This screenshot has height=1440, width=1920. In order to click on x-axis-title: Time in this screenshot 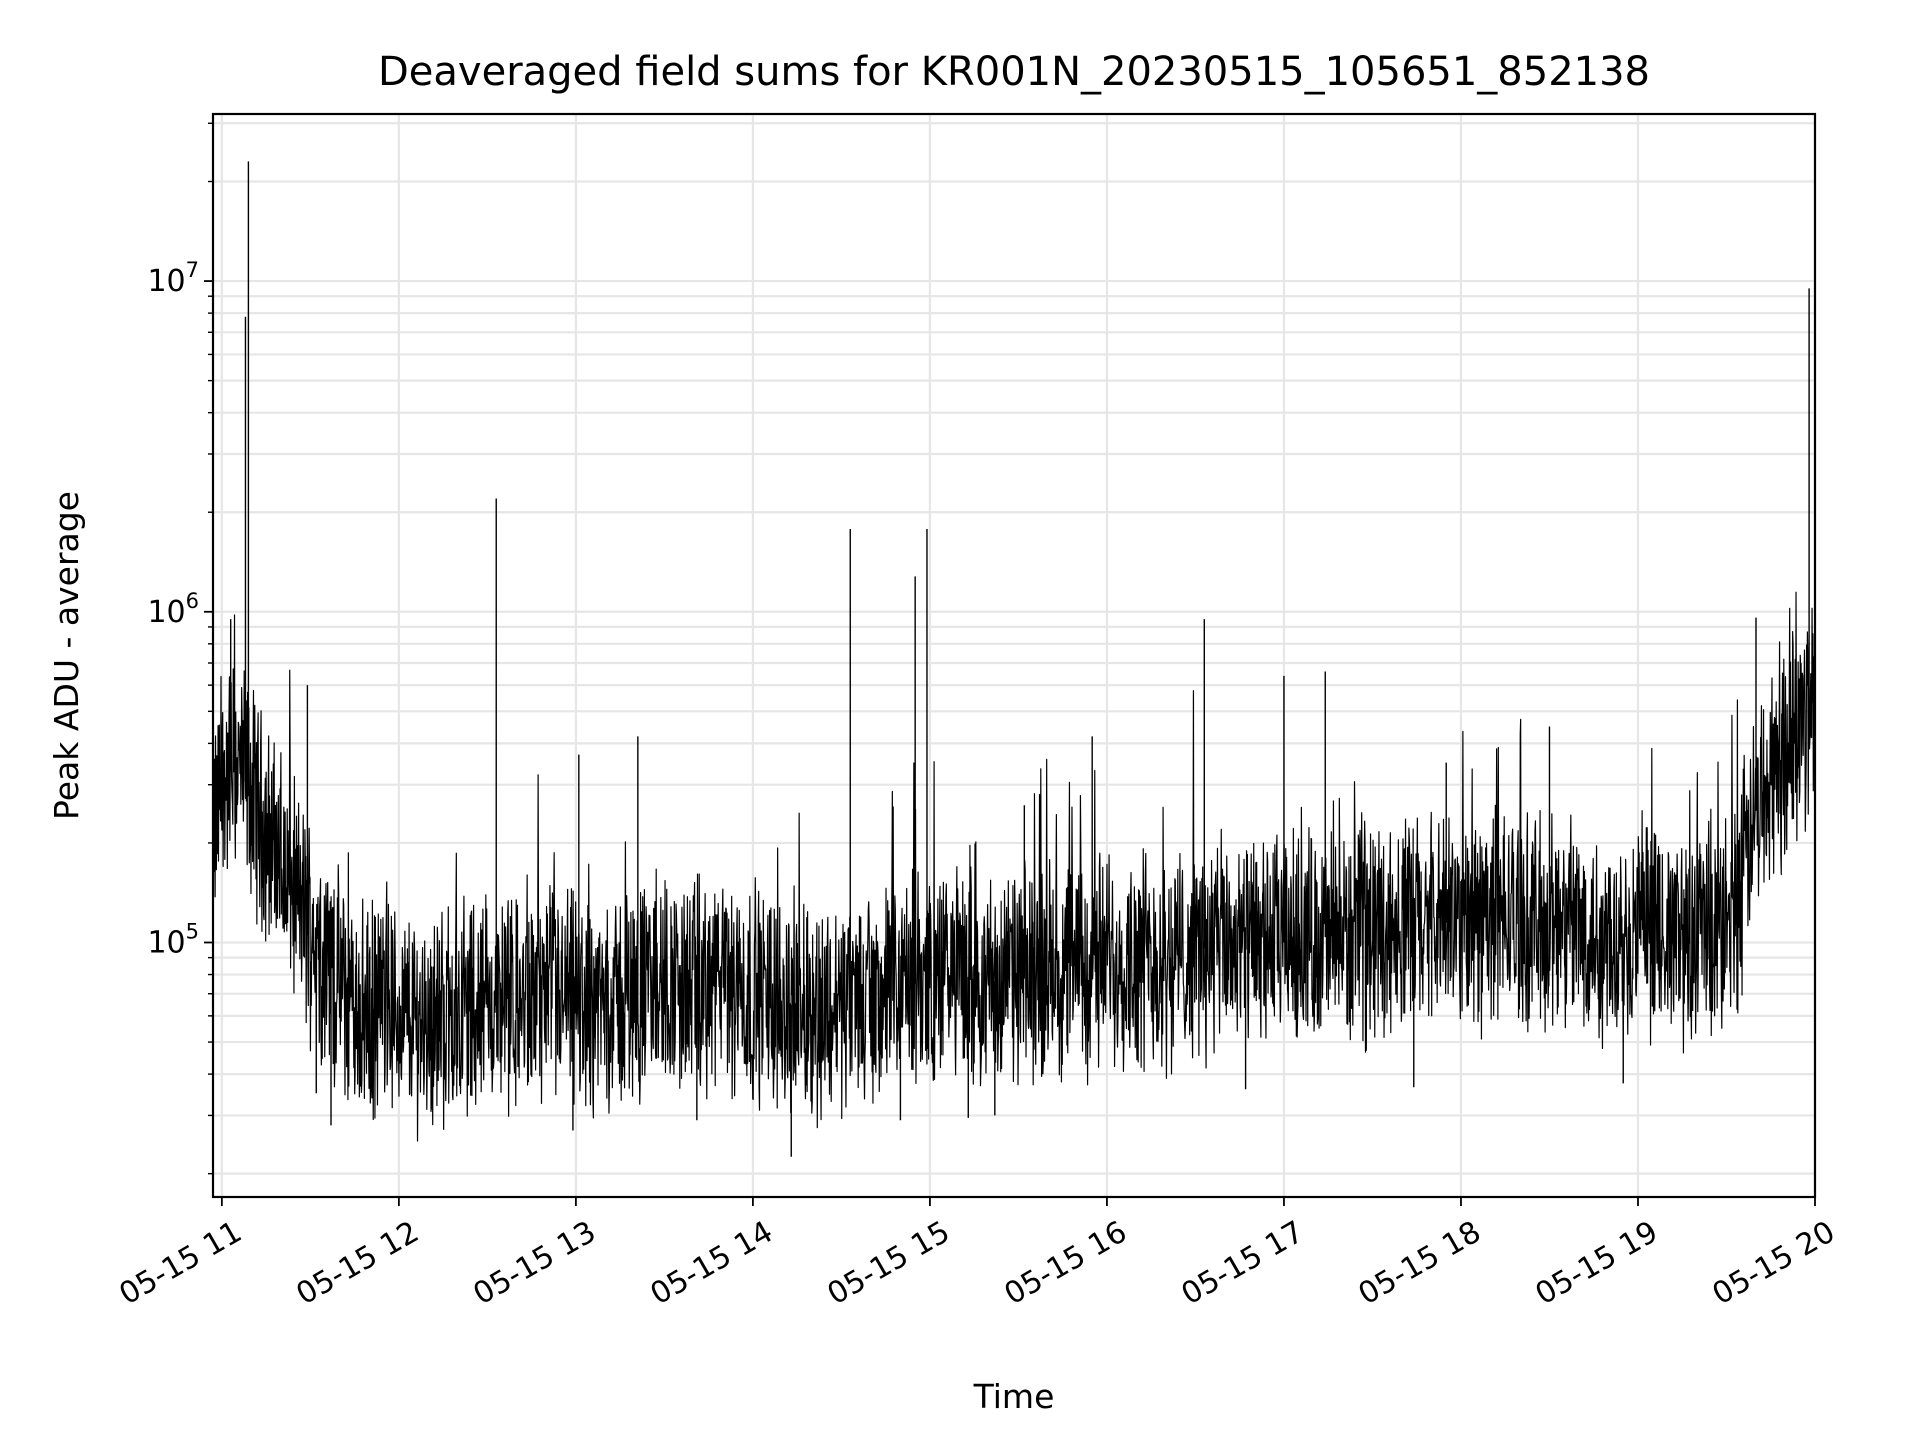, I will do `click(1014, 1396)`.